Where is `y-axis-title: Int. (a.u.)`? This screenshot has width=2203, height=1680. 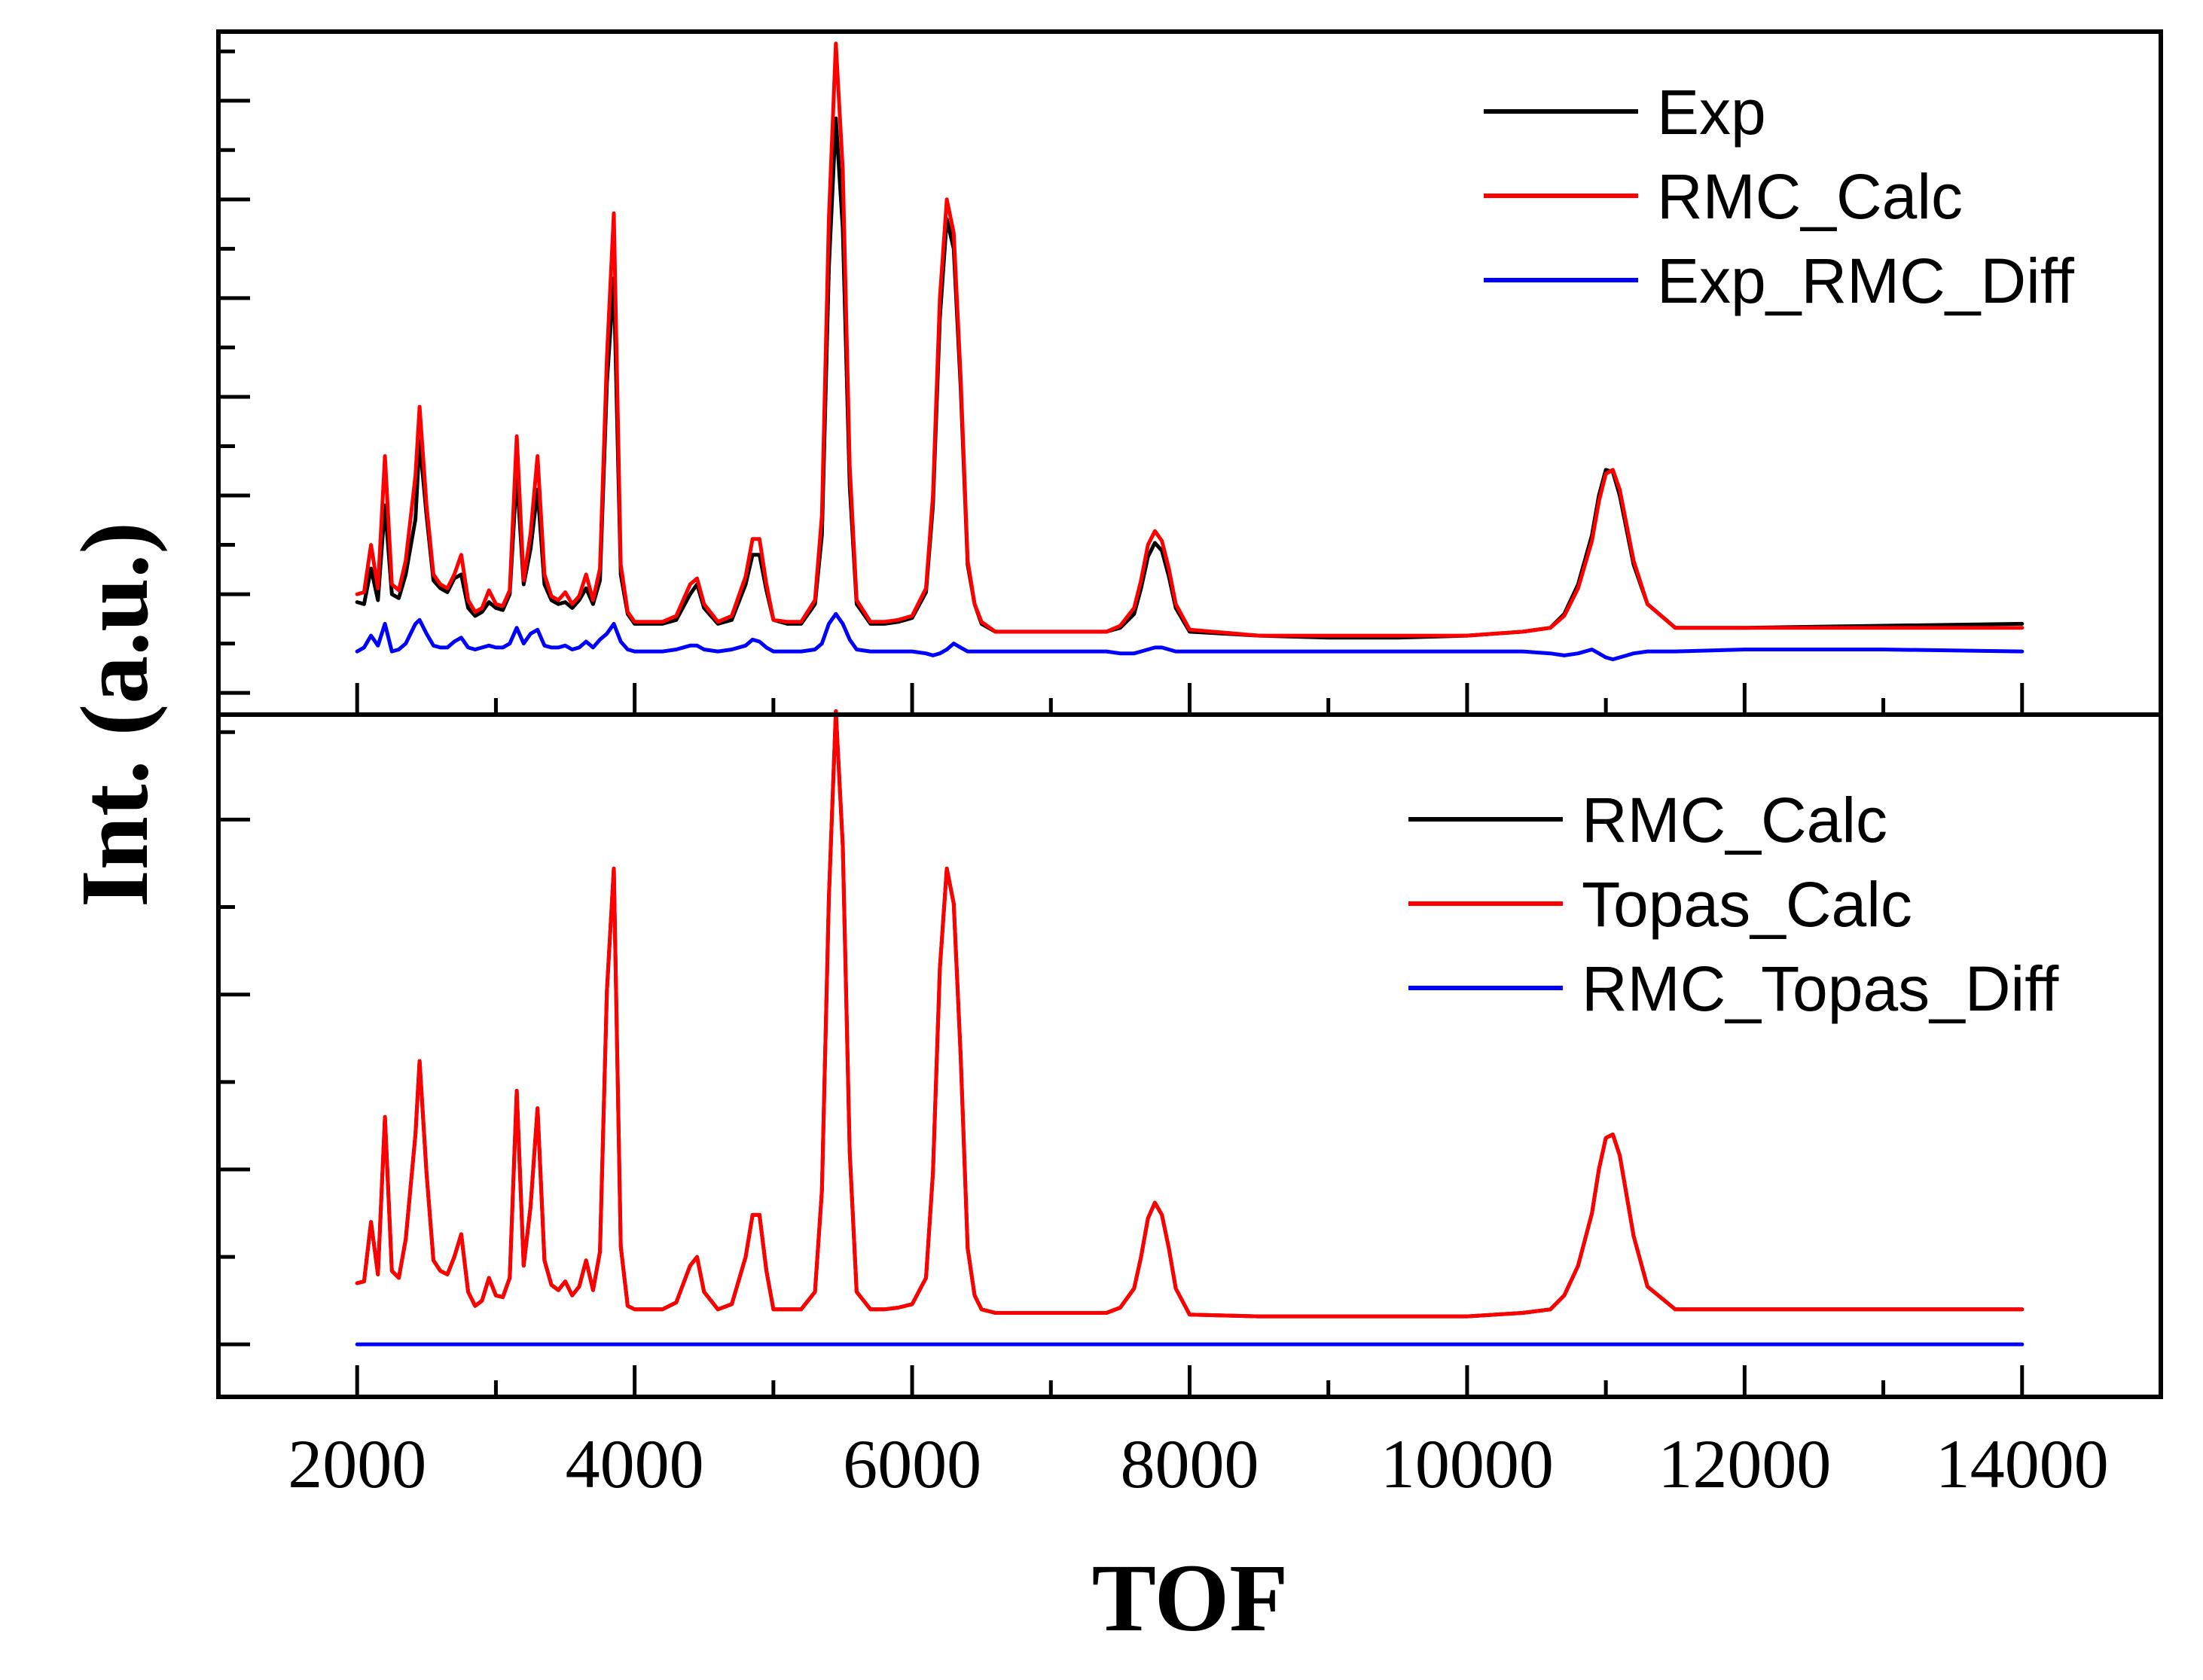
y-axis-title: Int. (a.u.) is located at coordinates (114, 714).